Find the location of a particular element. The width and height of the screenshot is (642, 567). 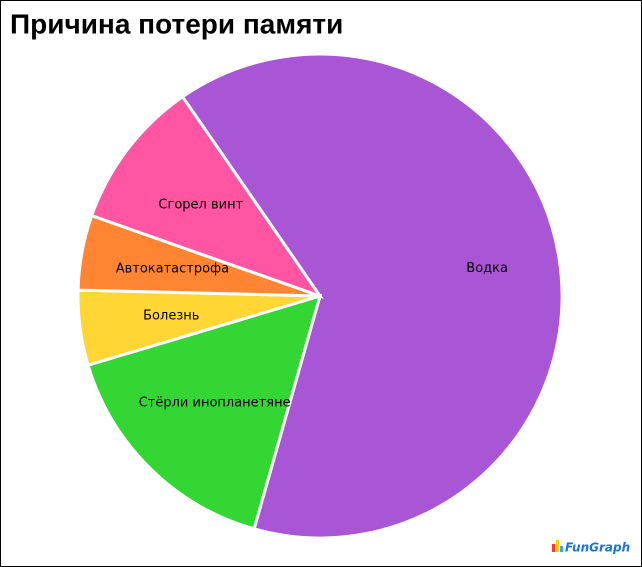

pie-slice is located at coordinates (206, 196).